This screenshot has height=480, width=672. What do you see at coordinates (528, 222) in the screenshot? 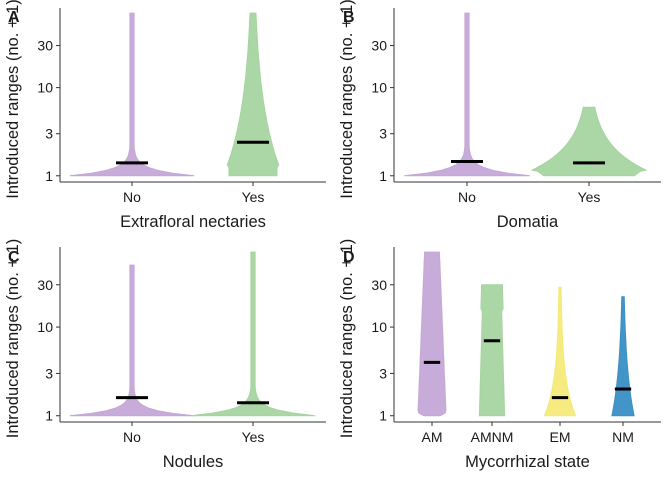
I see `x-axis-title: Domatia` at bounding box center [528, 222].